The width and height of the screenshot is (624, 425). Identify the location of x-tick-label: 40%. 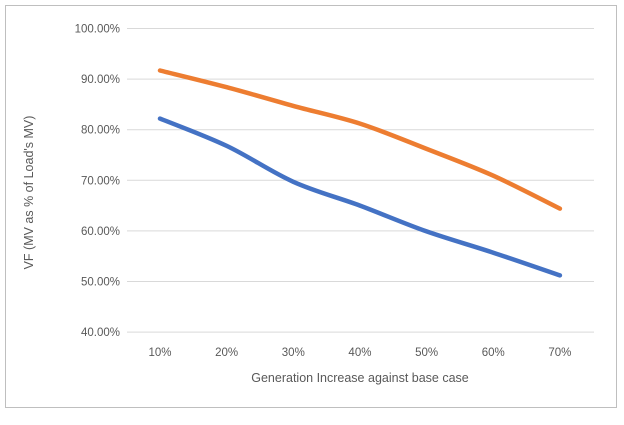
(359, 353).